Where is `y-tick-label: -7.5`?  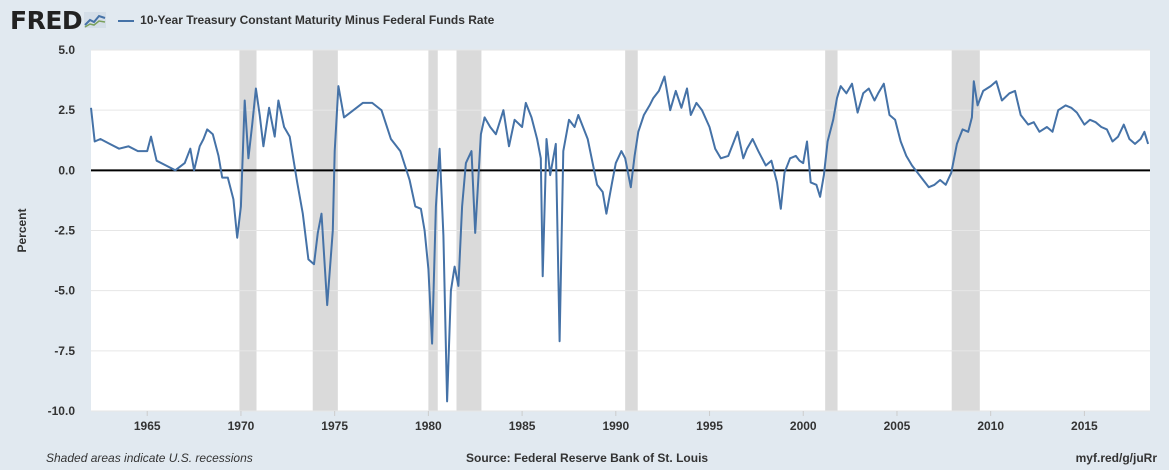
y-tick-label: -7.5 is located at coordinates (64, 351).